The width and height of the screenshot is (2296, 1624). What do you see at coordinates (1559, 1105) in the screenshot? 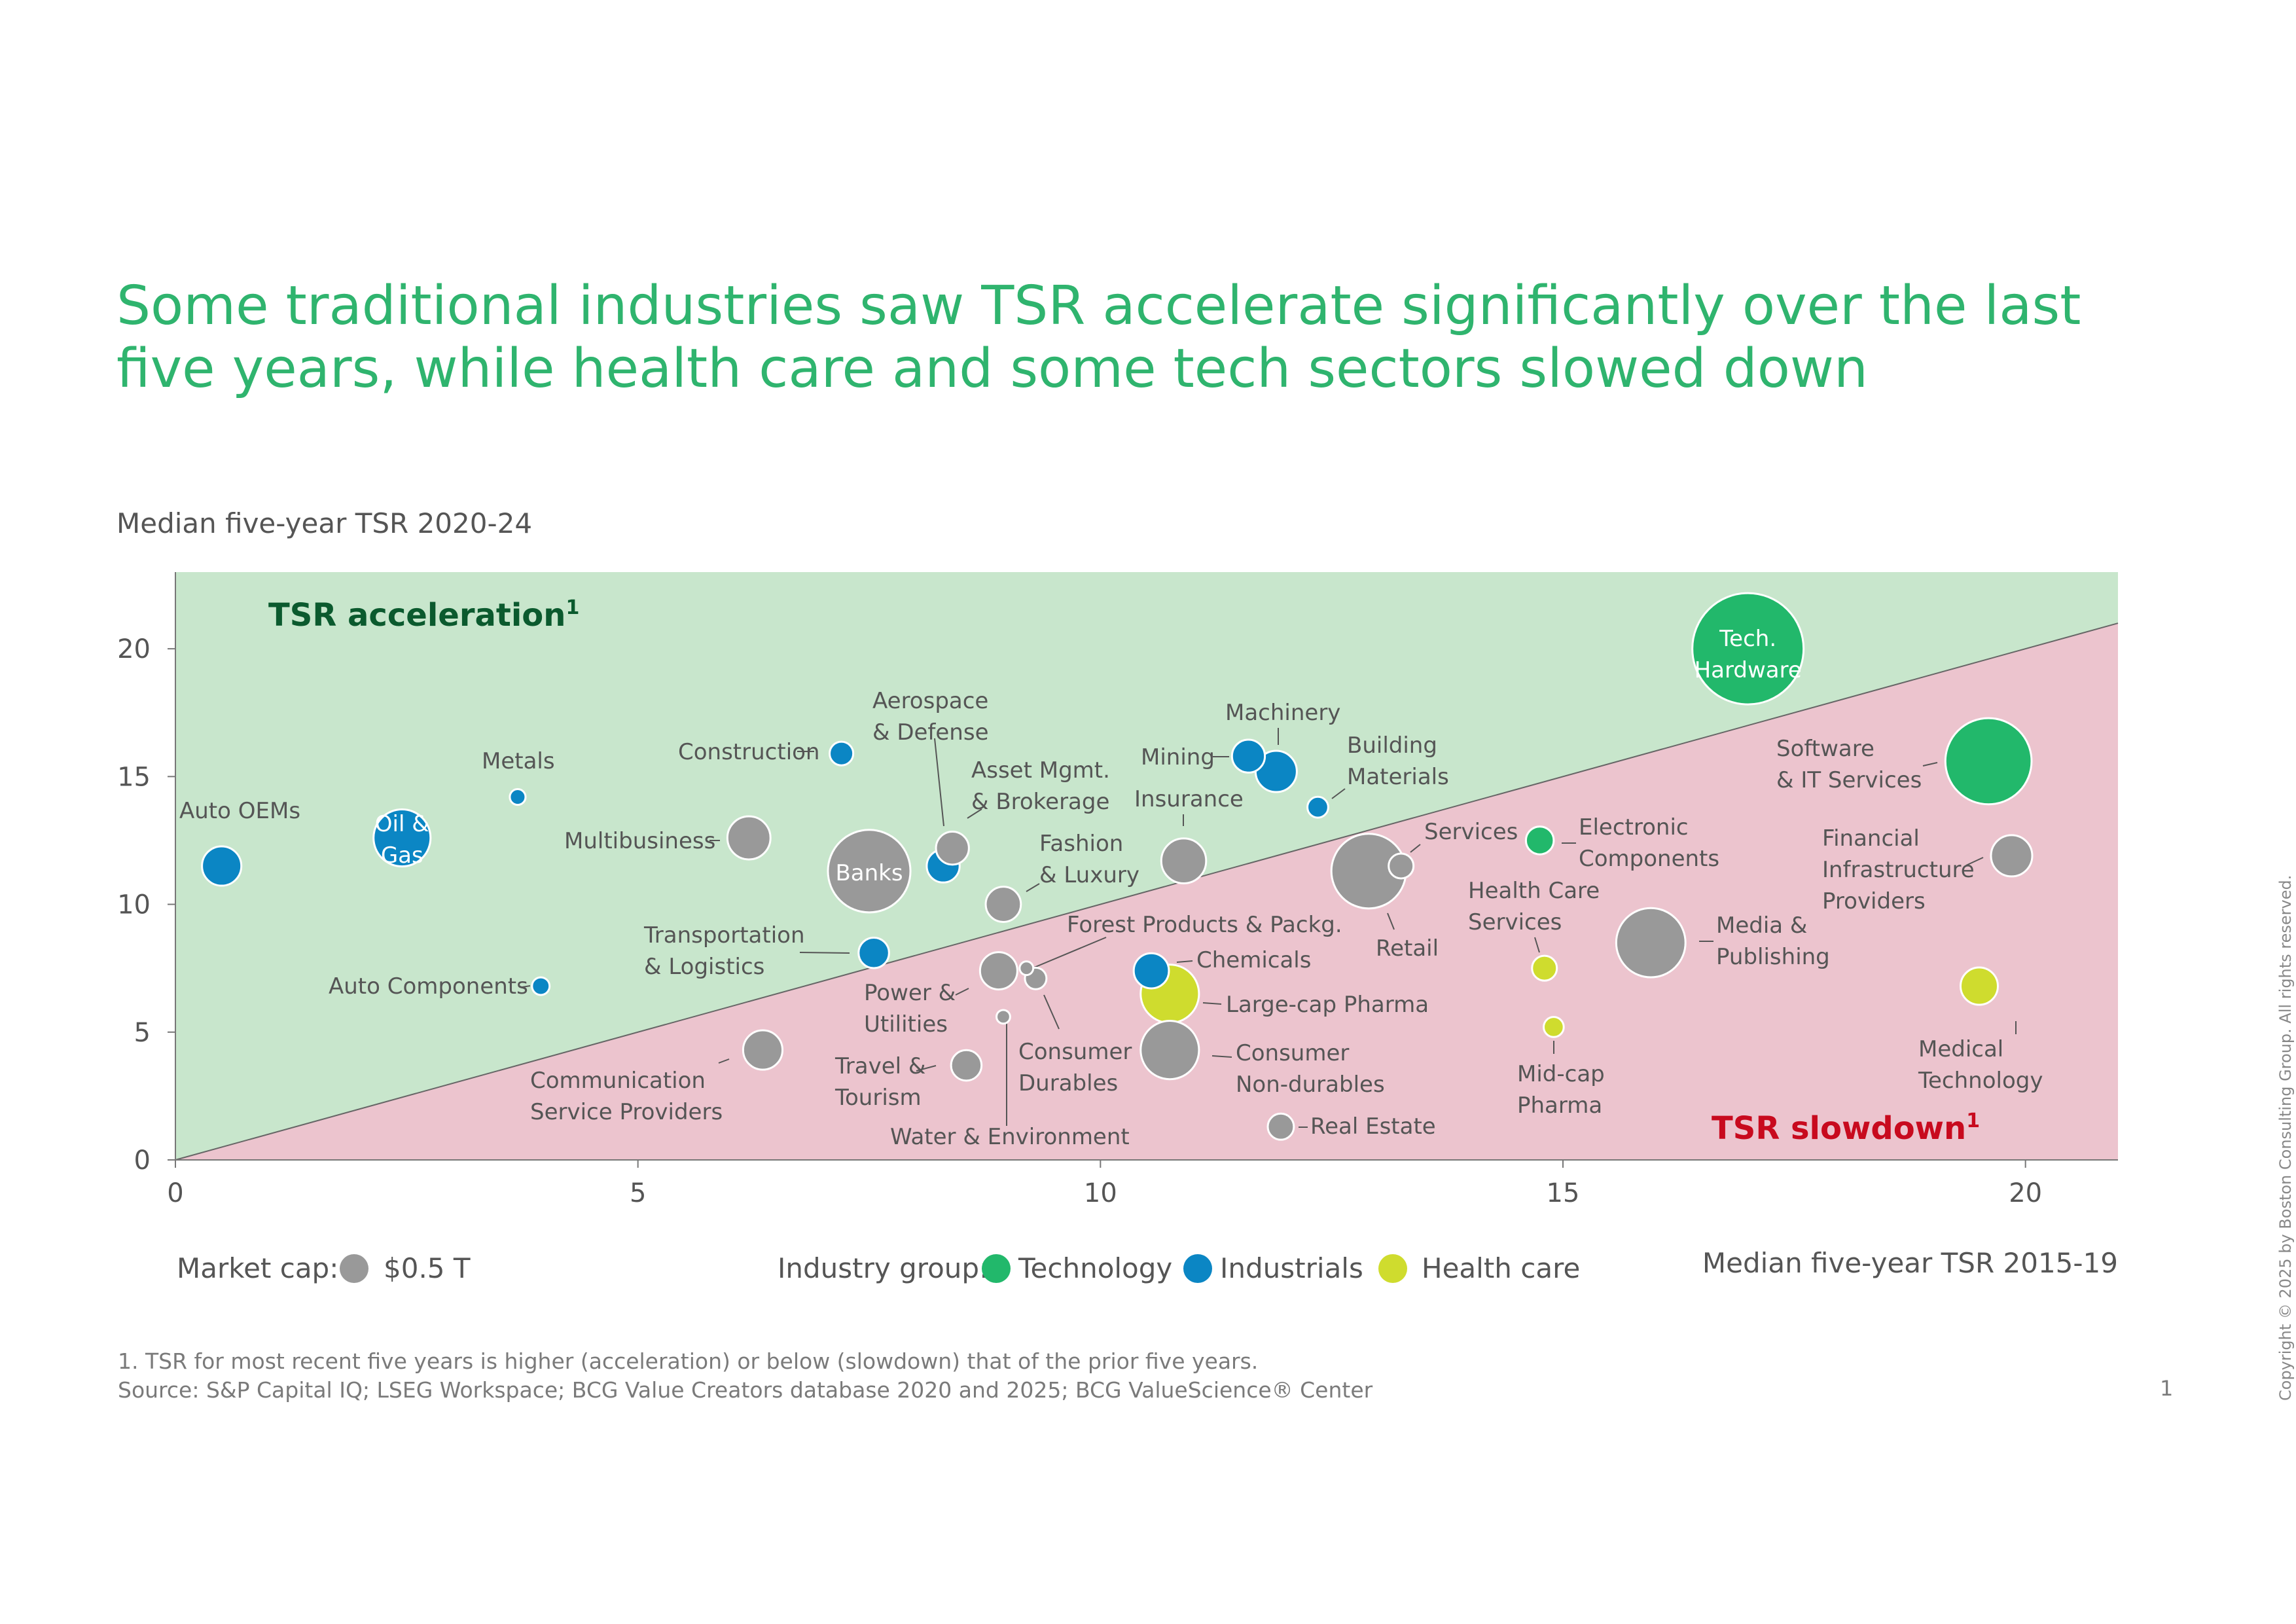
I see `label-line: Pharma` at bounding box center [1559, 1105].